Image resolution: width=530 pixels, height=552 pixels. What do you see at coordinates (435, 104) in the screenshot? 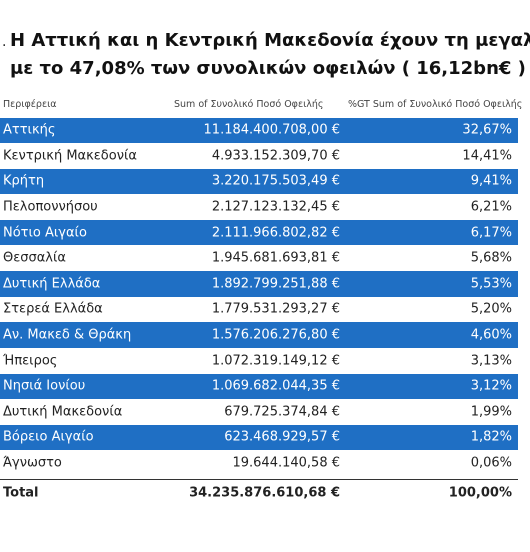
I see `column-header: %GT Sum of Συνολικό Ποσό Οφειλής` at bounding box center [435, 104].